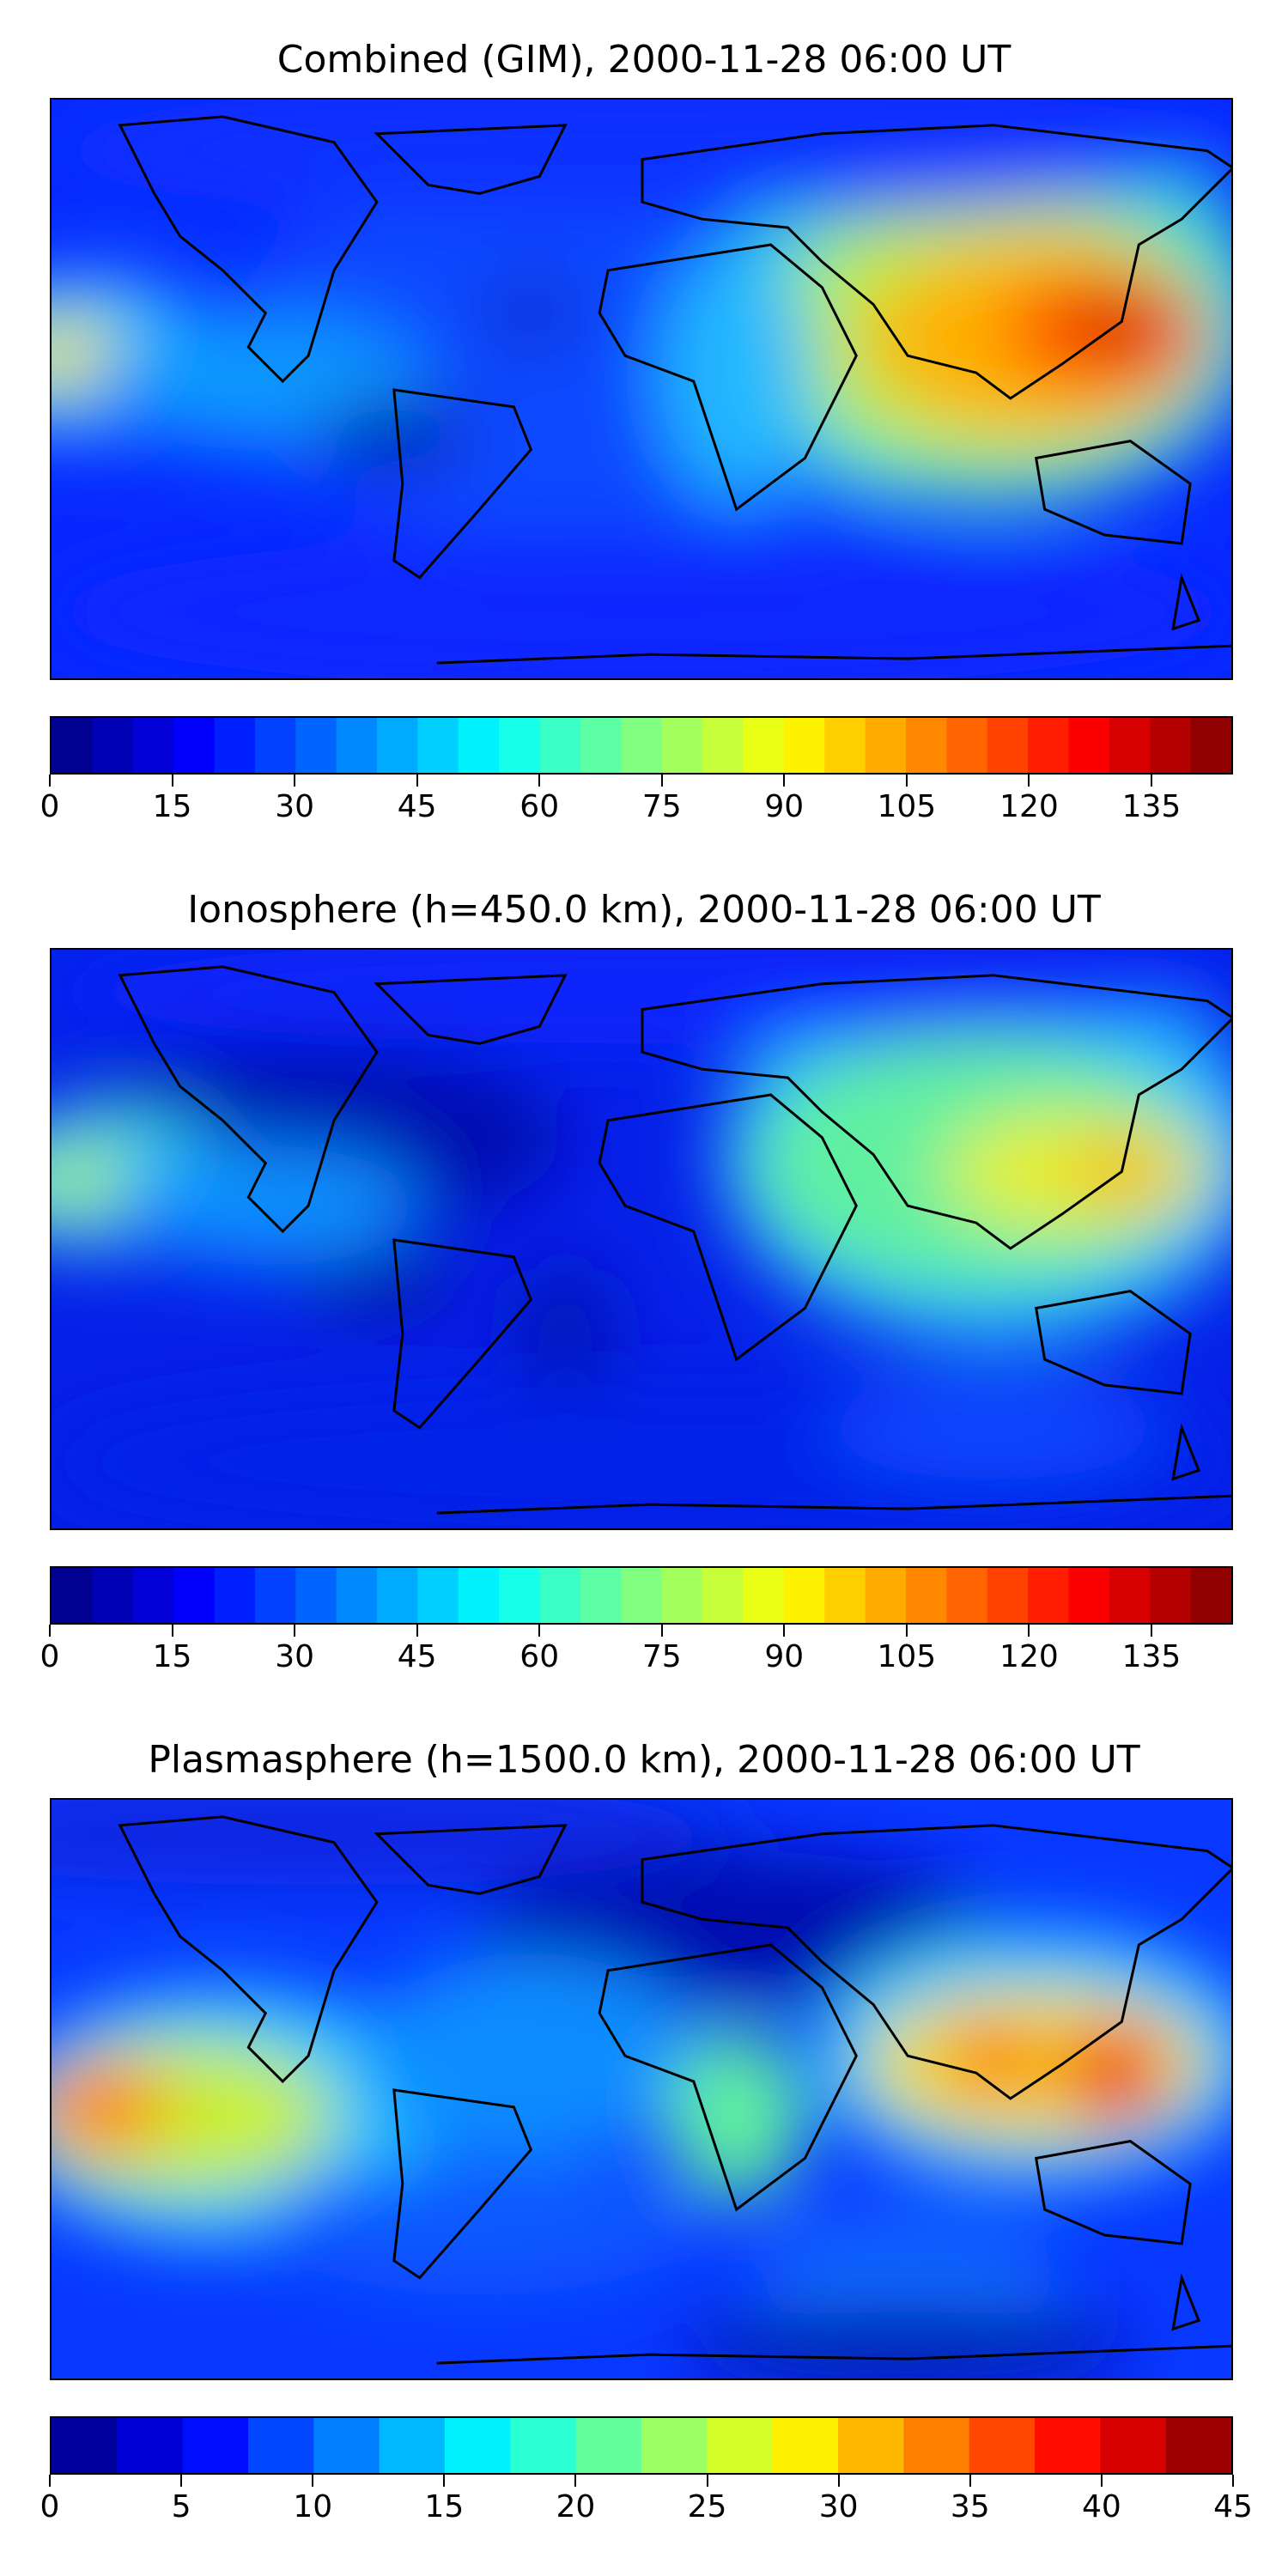  I want to click on colorbar-tick-label: 25, so click(707, 2507).